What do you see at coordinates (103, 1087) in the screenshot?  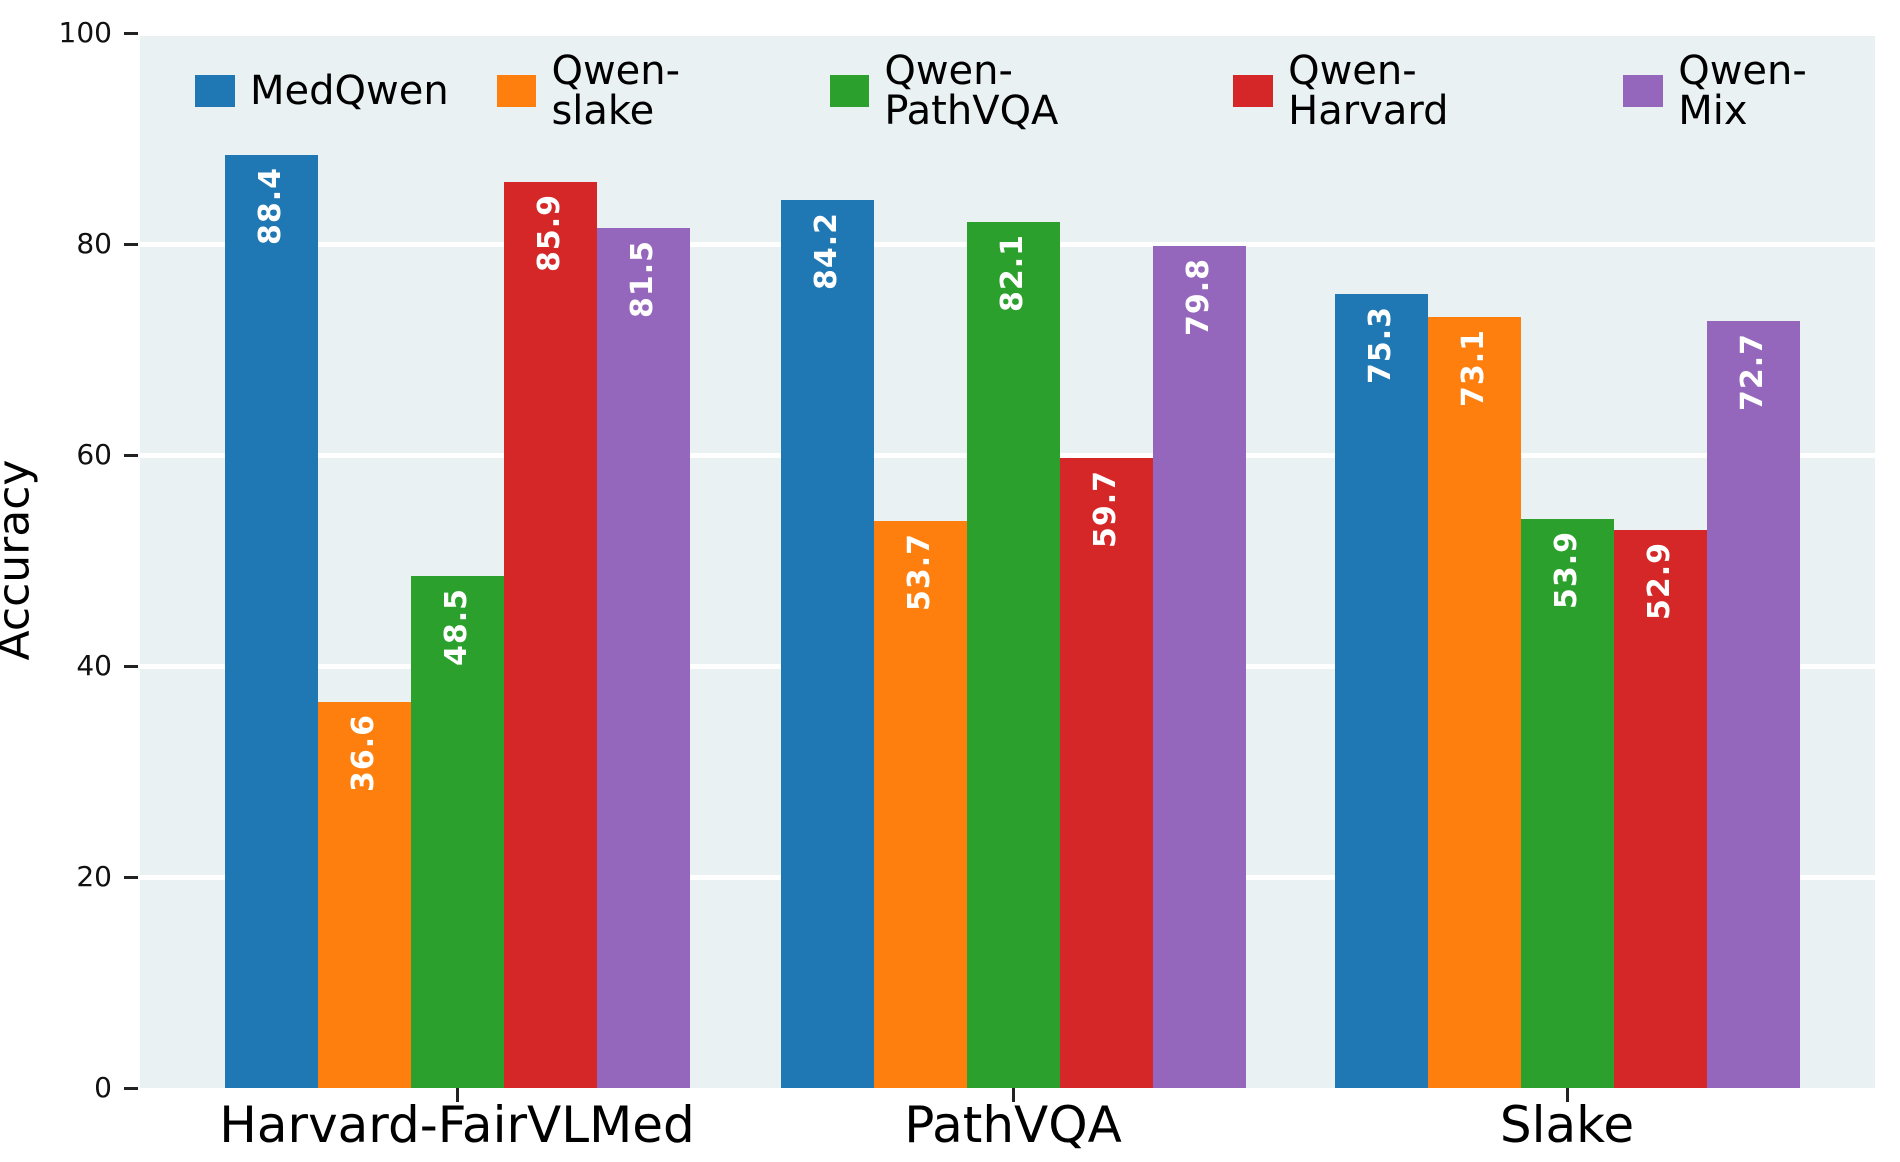 I see `y-tick-label-0: 0` at bounding box center [103, 1087].